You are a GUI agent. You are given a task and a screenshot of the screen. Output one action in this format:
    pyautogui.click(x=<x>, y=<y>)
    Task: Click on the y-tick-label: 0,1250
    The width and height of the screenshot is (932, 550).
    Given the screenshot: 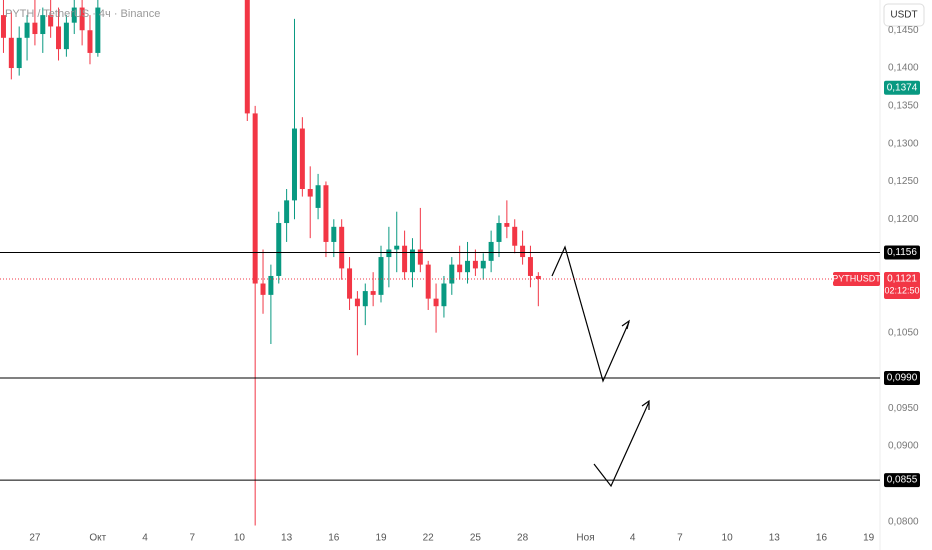 What is the action you would take?
    pyautogui.click(x=903, y=181)
    